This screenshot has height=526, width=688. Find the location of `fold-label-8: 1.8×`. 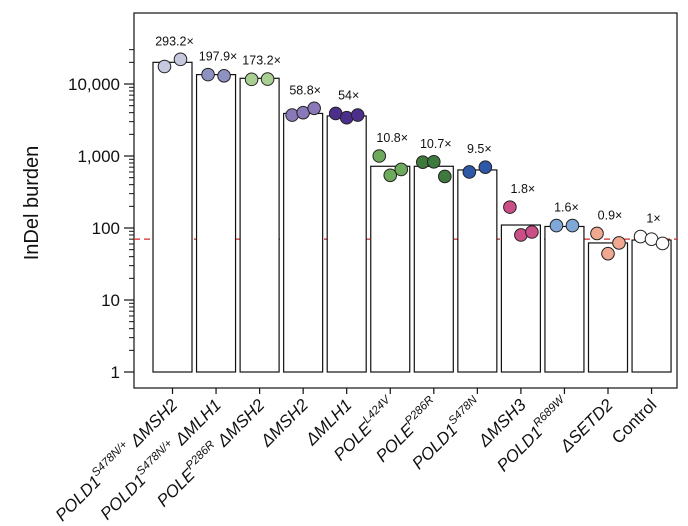

fold-label-8: 1.8× is located at coordinates (523, 189).